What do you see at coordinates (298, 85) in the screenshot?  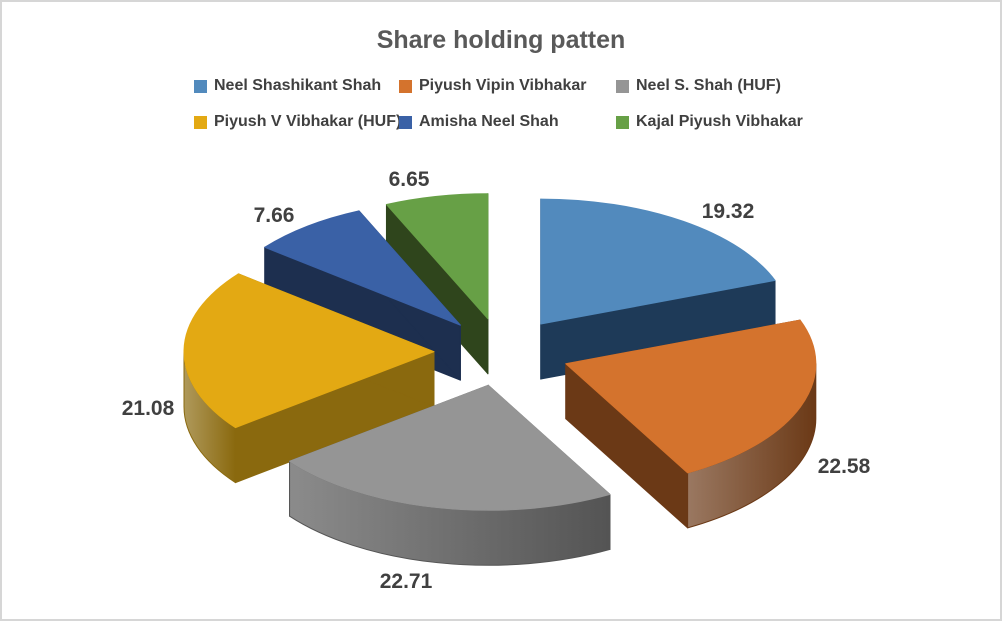 I see `legend-label-0: Neel Shashikant Shah` at bounding box center [298, 85].